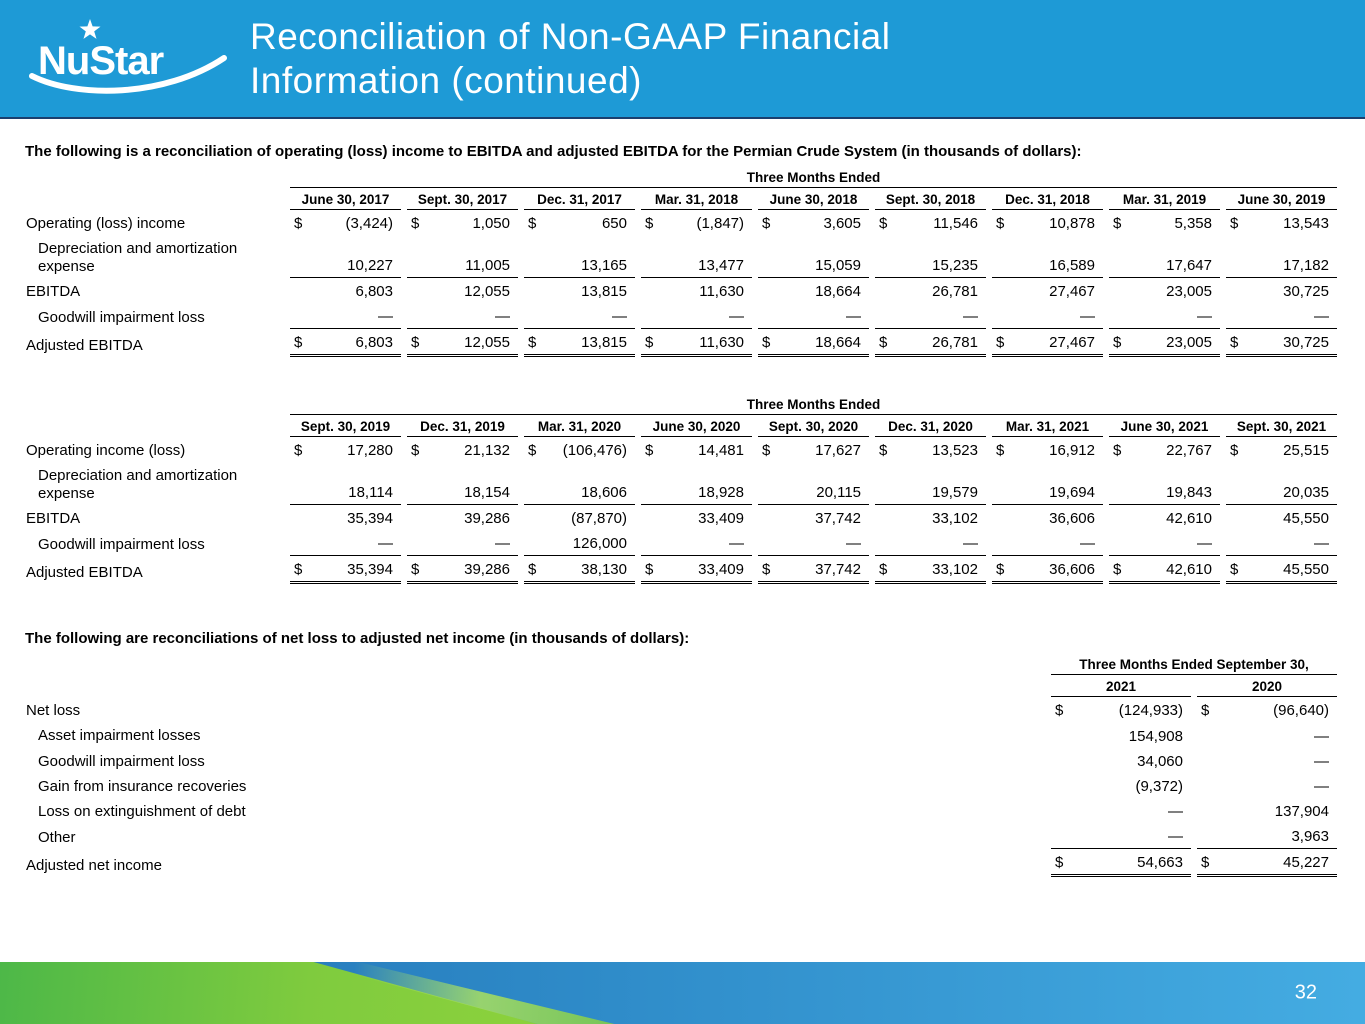  What do you see at coordinates (721, 492) in the screenshot?
I see `cell-value: 18,928` at bounding box center [721, 492].